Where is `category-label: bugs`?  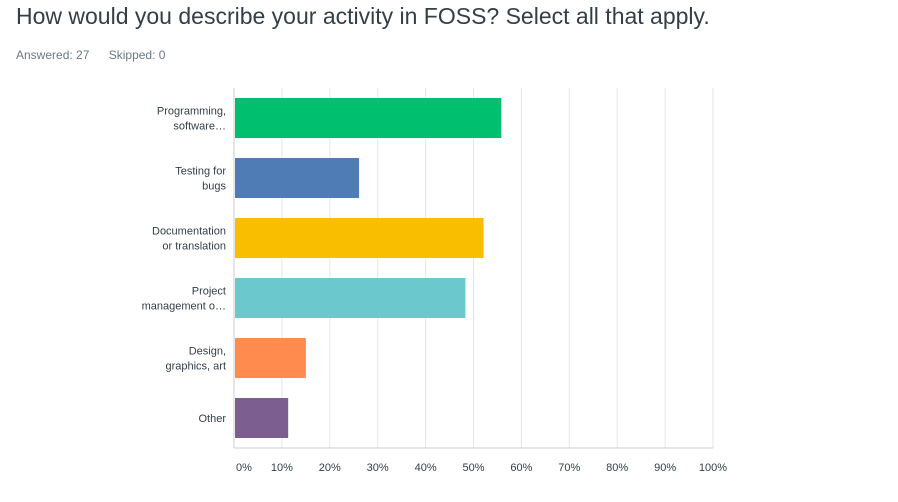
category-label: bugs is located at coordinates (214, 187).